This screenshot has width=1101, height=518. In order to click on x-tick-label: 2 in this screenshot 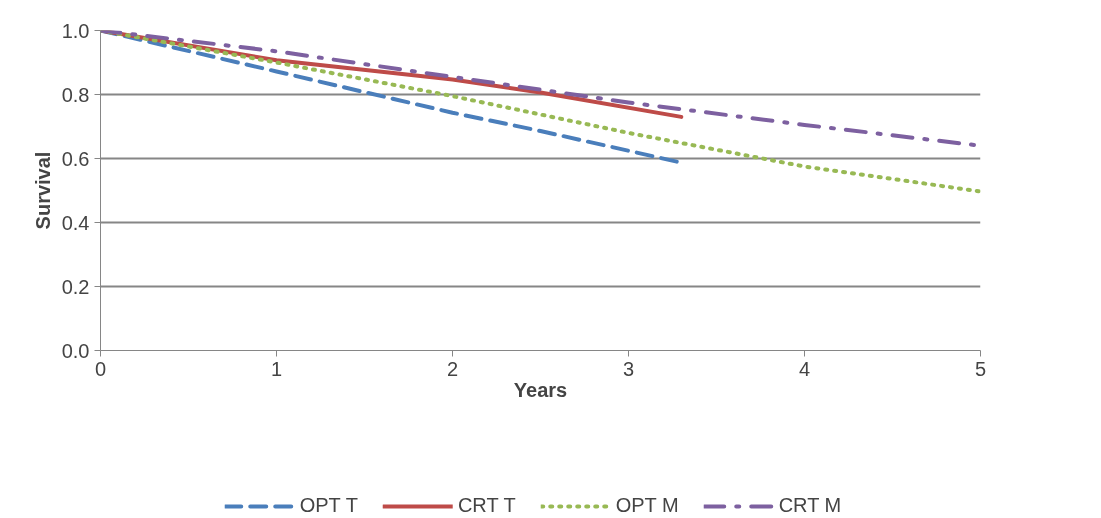, I will do `click(452, 368)`.